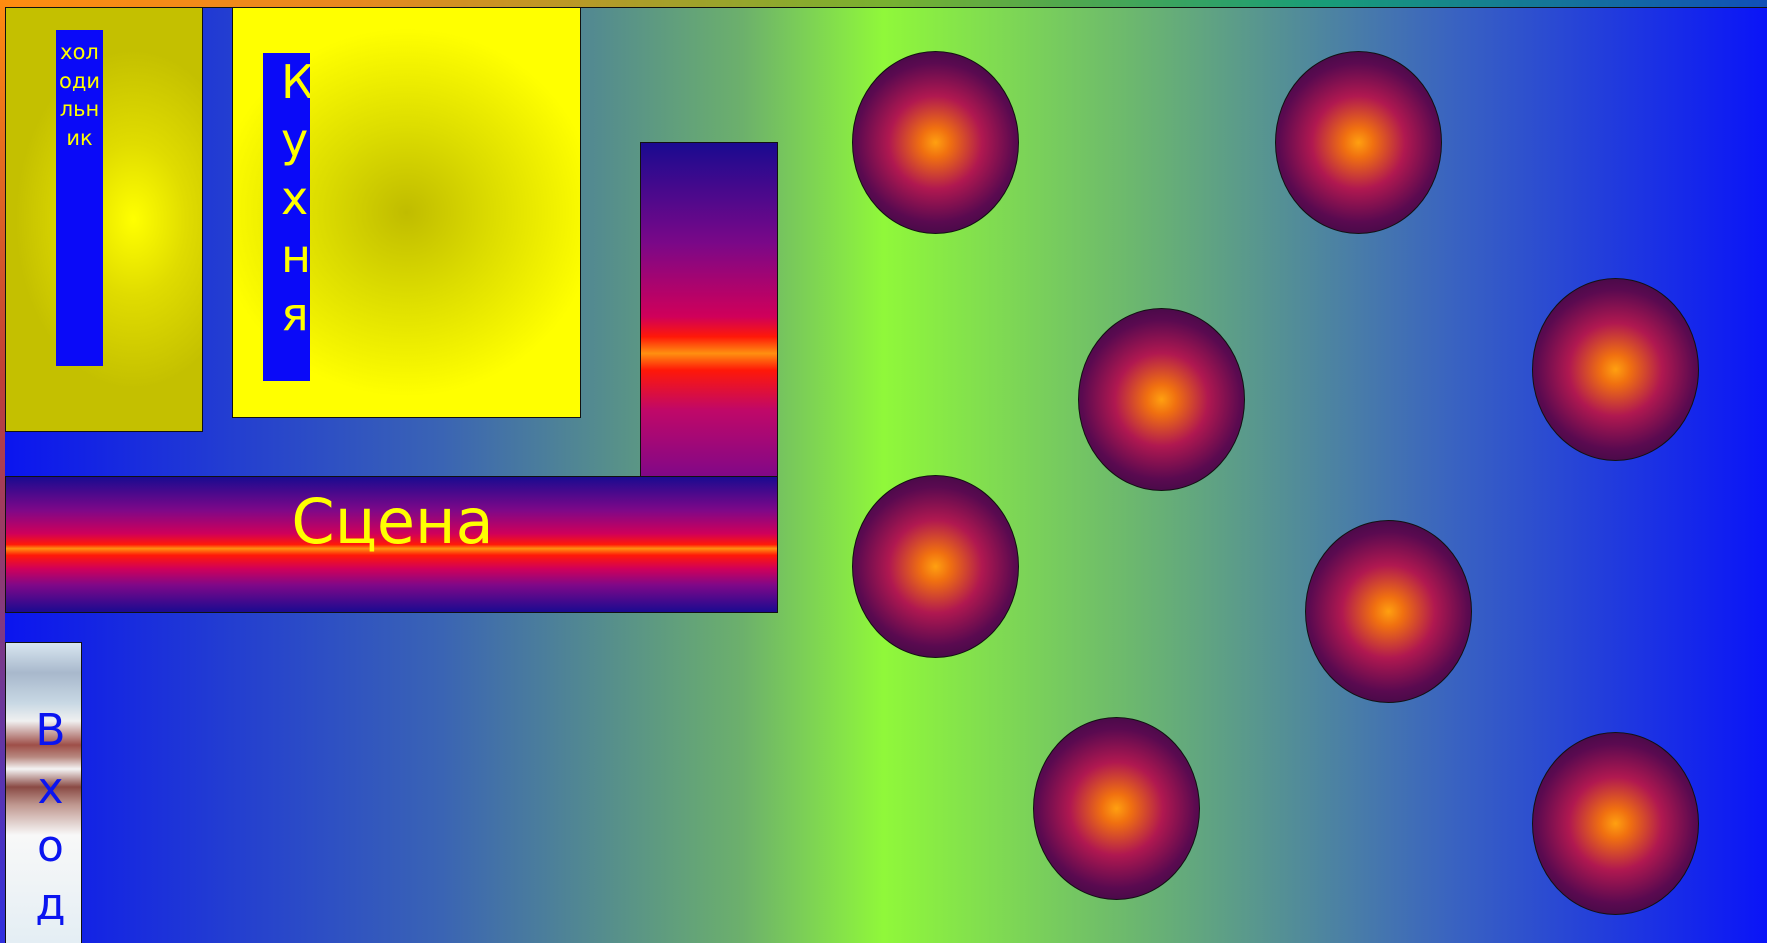 The width and height of the screenshot is (1767, 943). What do you see at coordinates (883, 4) in the screenshot?
I see `top-border-strip` at bounding box center [883, 4].